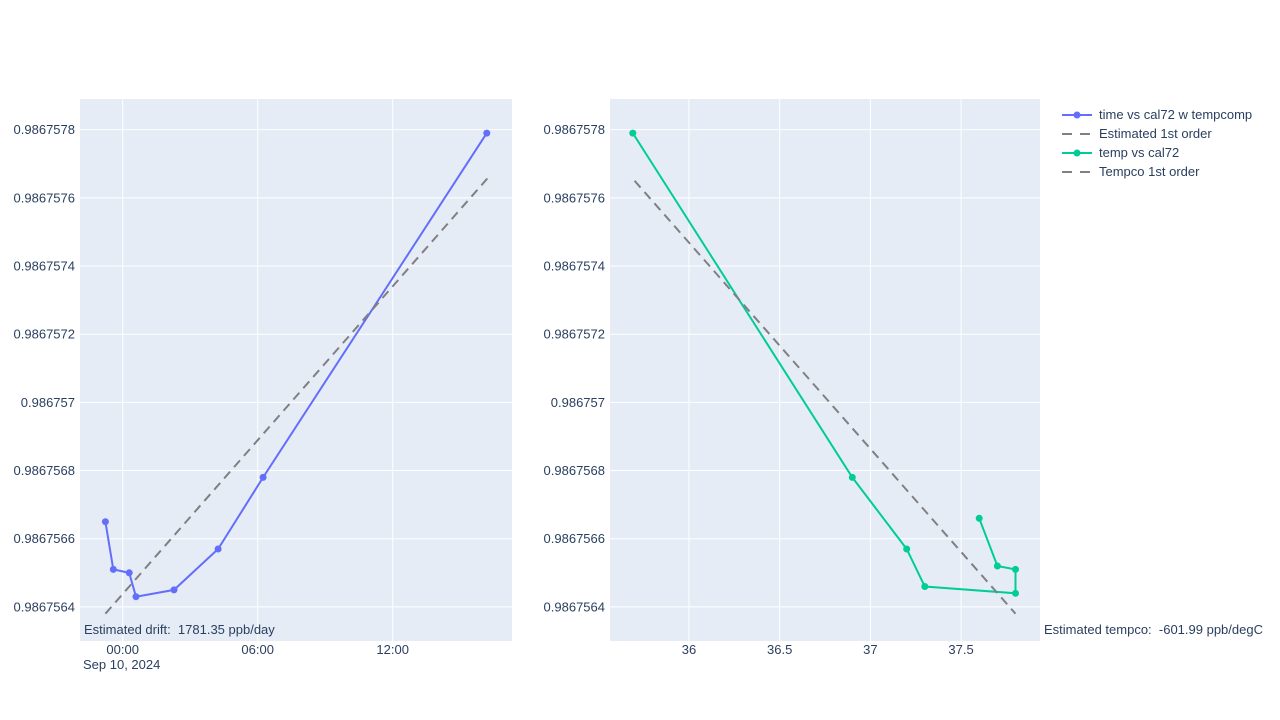 The height and width of the screenshot is (720, 1280). I want to click on legend-item-estimated-1st-order: Estimated 1st order, so click(1156, 133).